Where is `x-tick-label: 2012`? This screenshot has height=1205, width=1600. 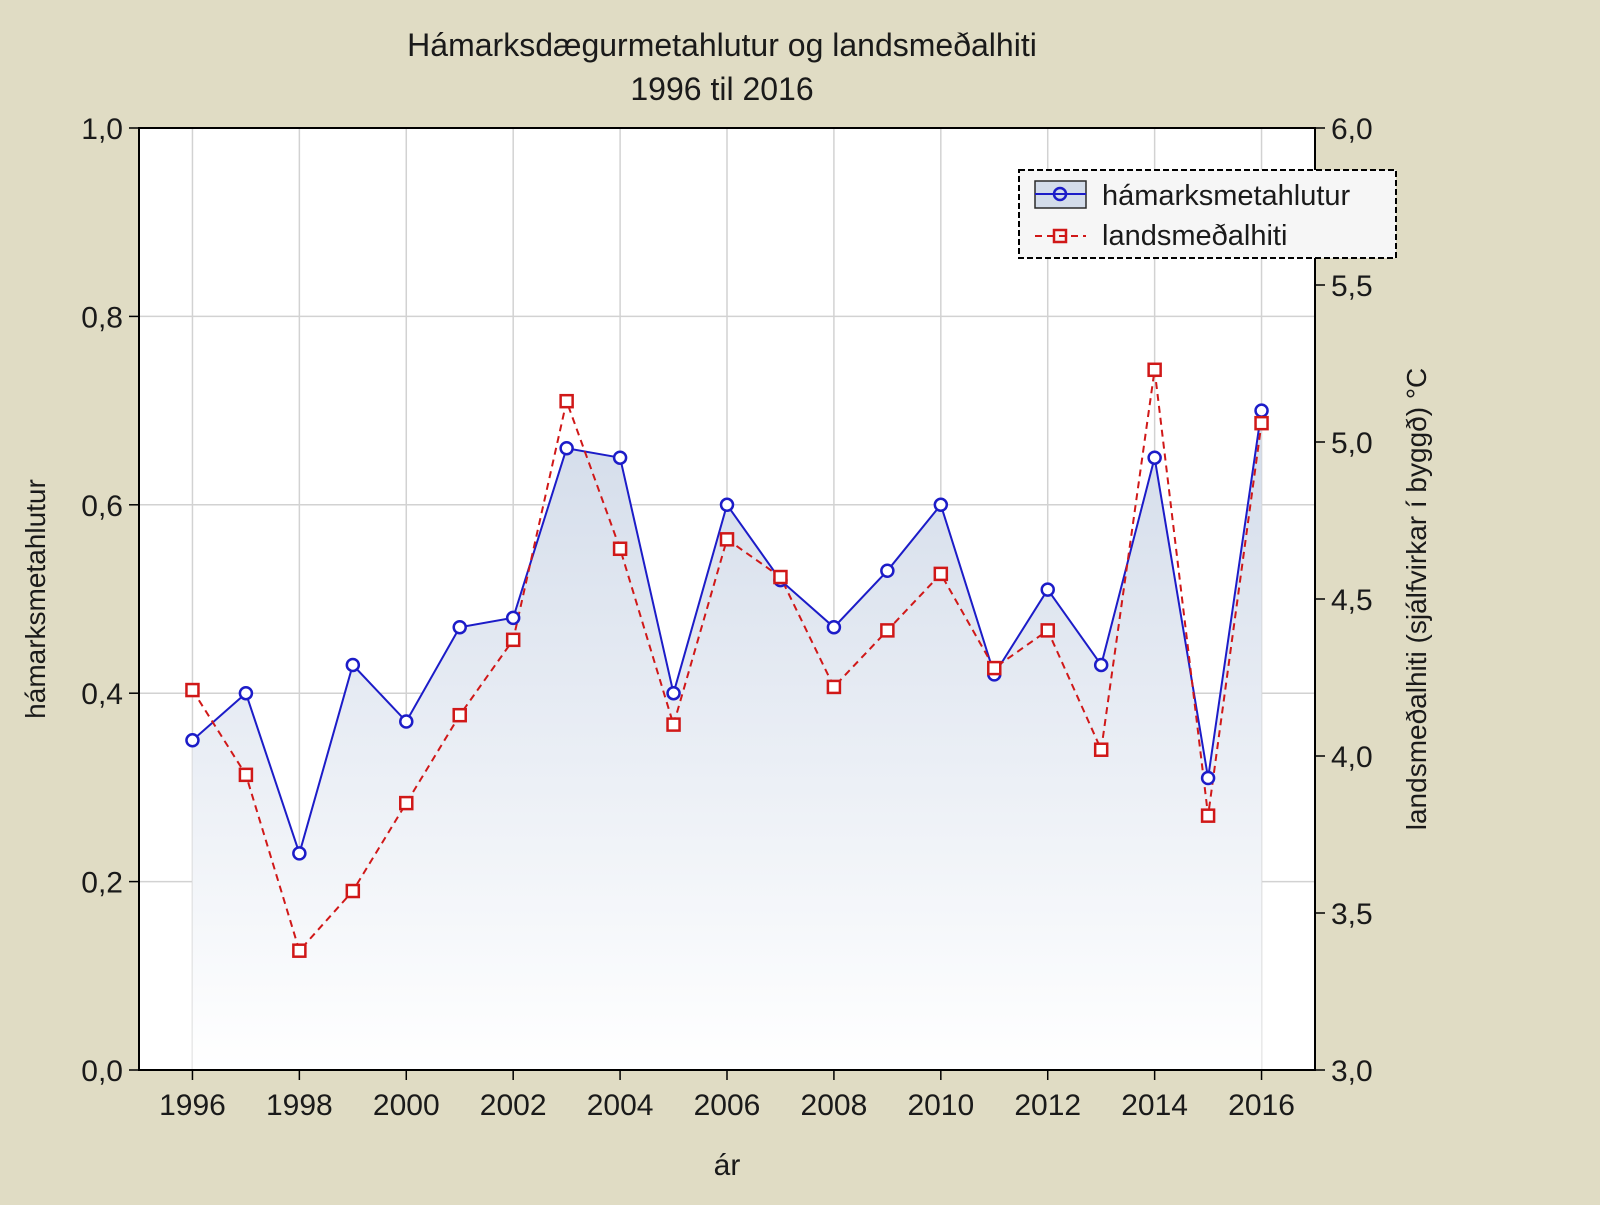
x-tick-label: 2012 is located at coordinates (1047, 1105).